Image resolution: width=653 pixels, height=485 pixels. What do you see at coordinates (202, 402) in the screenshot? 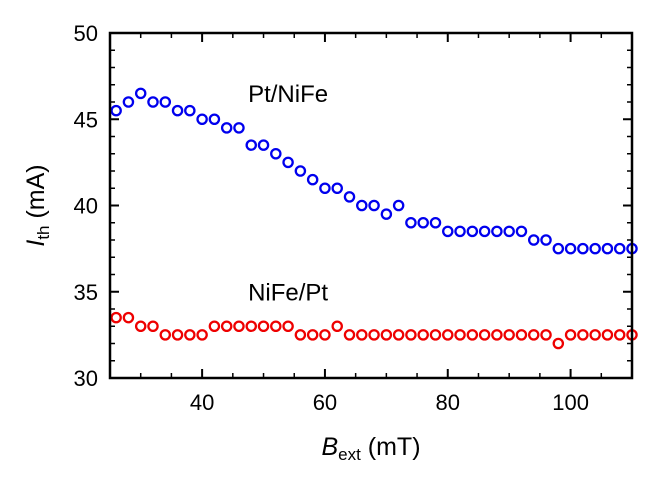
I see `x-tick-label: 40` at bounding box center [202, 402].